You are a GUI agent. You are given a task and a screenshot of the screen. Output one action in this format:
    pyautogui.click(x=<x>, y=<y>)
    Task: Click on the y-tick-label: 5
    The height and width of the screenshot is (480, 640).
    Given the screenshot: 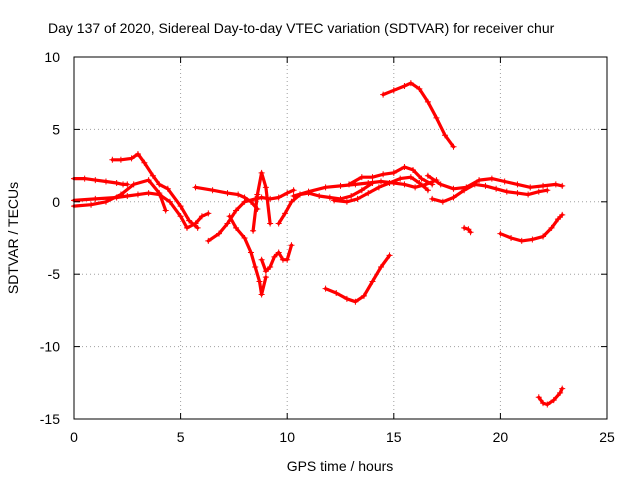 What is the action you would take?
    pyautogui.click(x=56, y=129)
    